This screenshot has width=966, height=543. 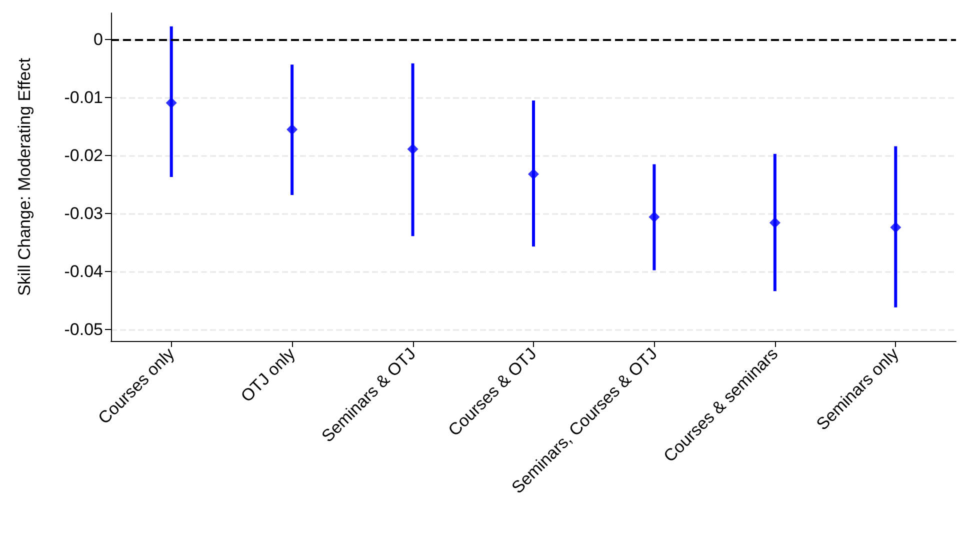 I want to click on y-tick-label: -0.01, so click(x=83, y=98).